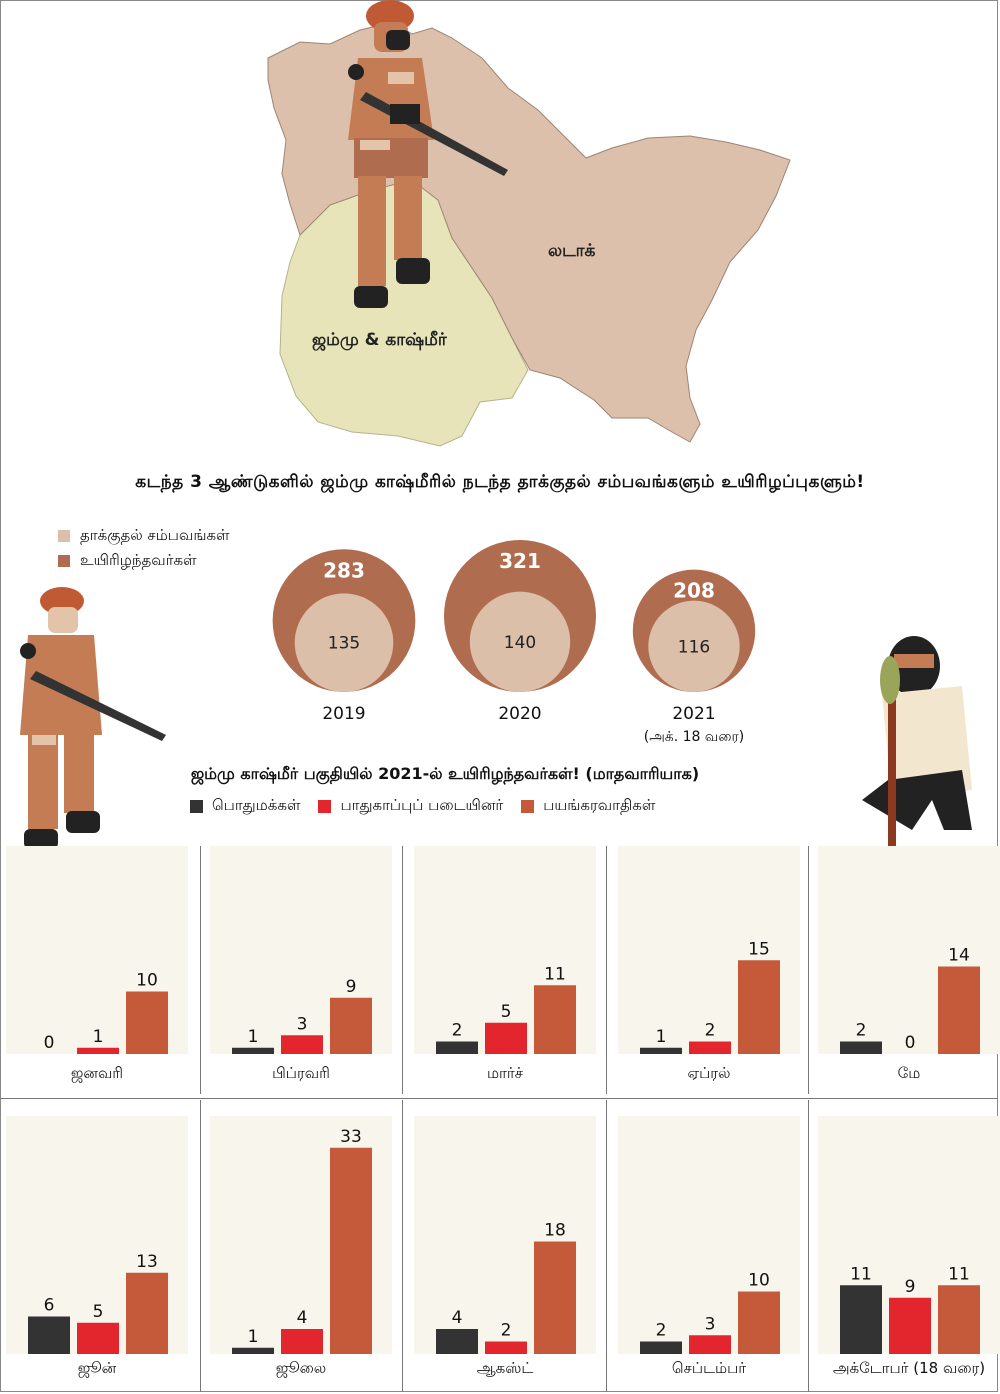 The width and height of the screenshot is (1000, 1394). I want to click on bar-value-label: 6, so click(49, 1306).